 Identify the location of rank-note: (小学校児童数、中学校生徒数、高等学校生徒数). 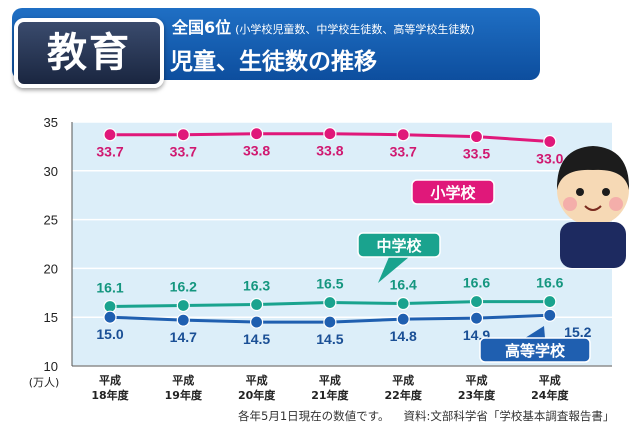
(355, 29).